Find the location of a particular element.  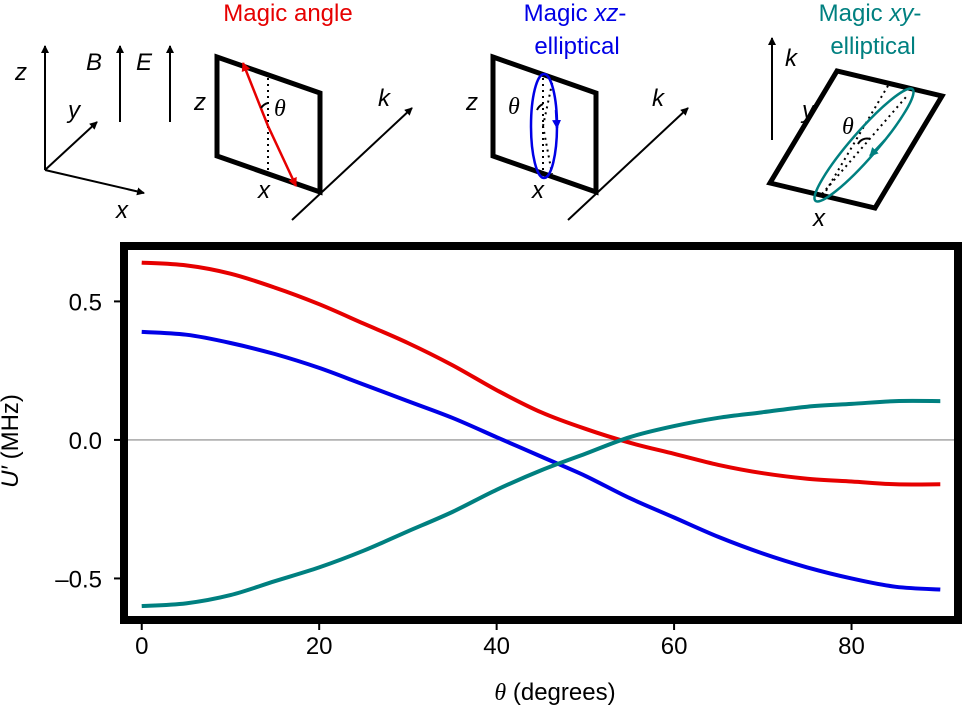

y-ticks: 0.5 0.0 –0.5 is located at coordinates (89, 441).